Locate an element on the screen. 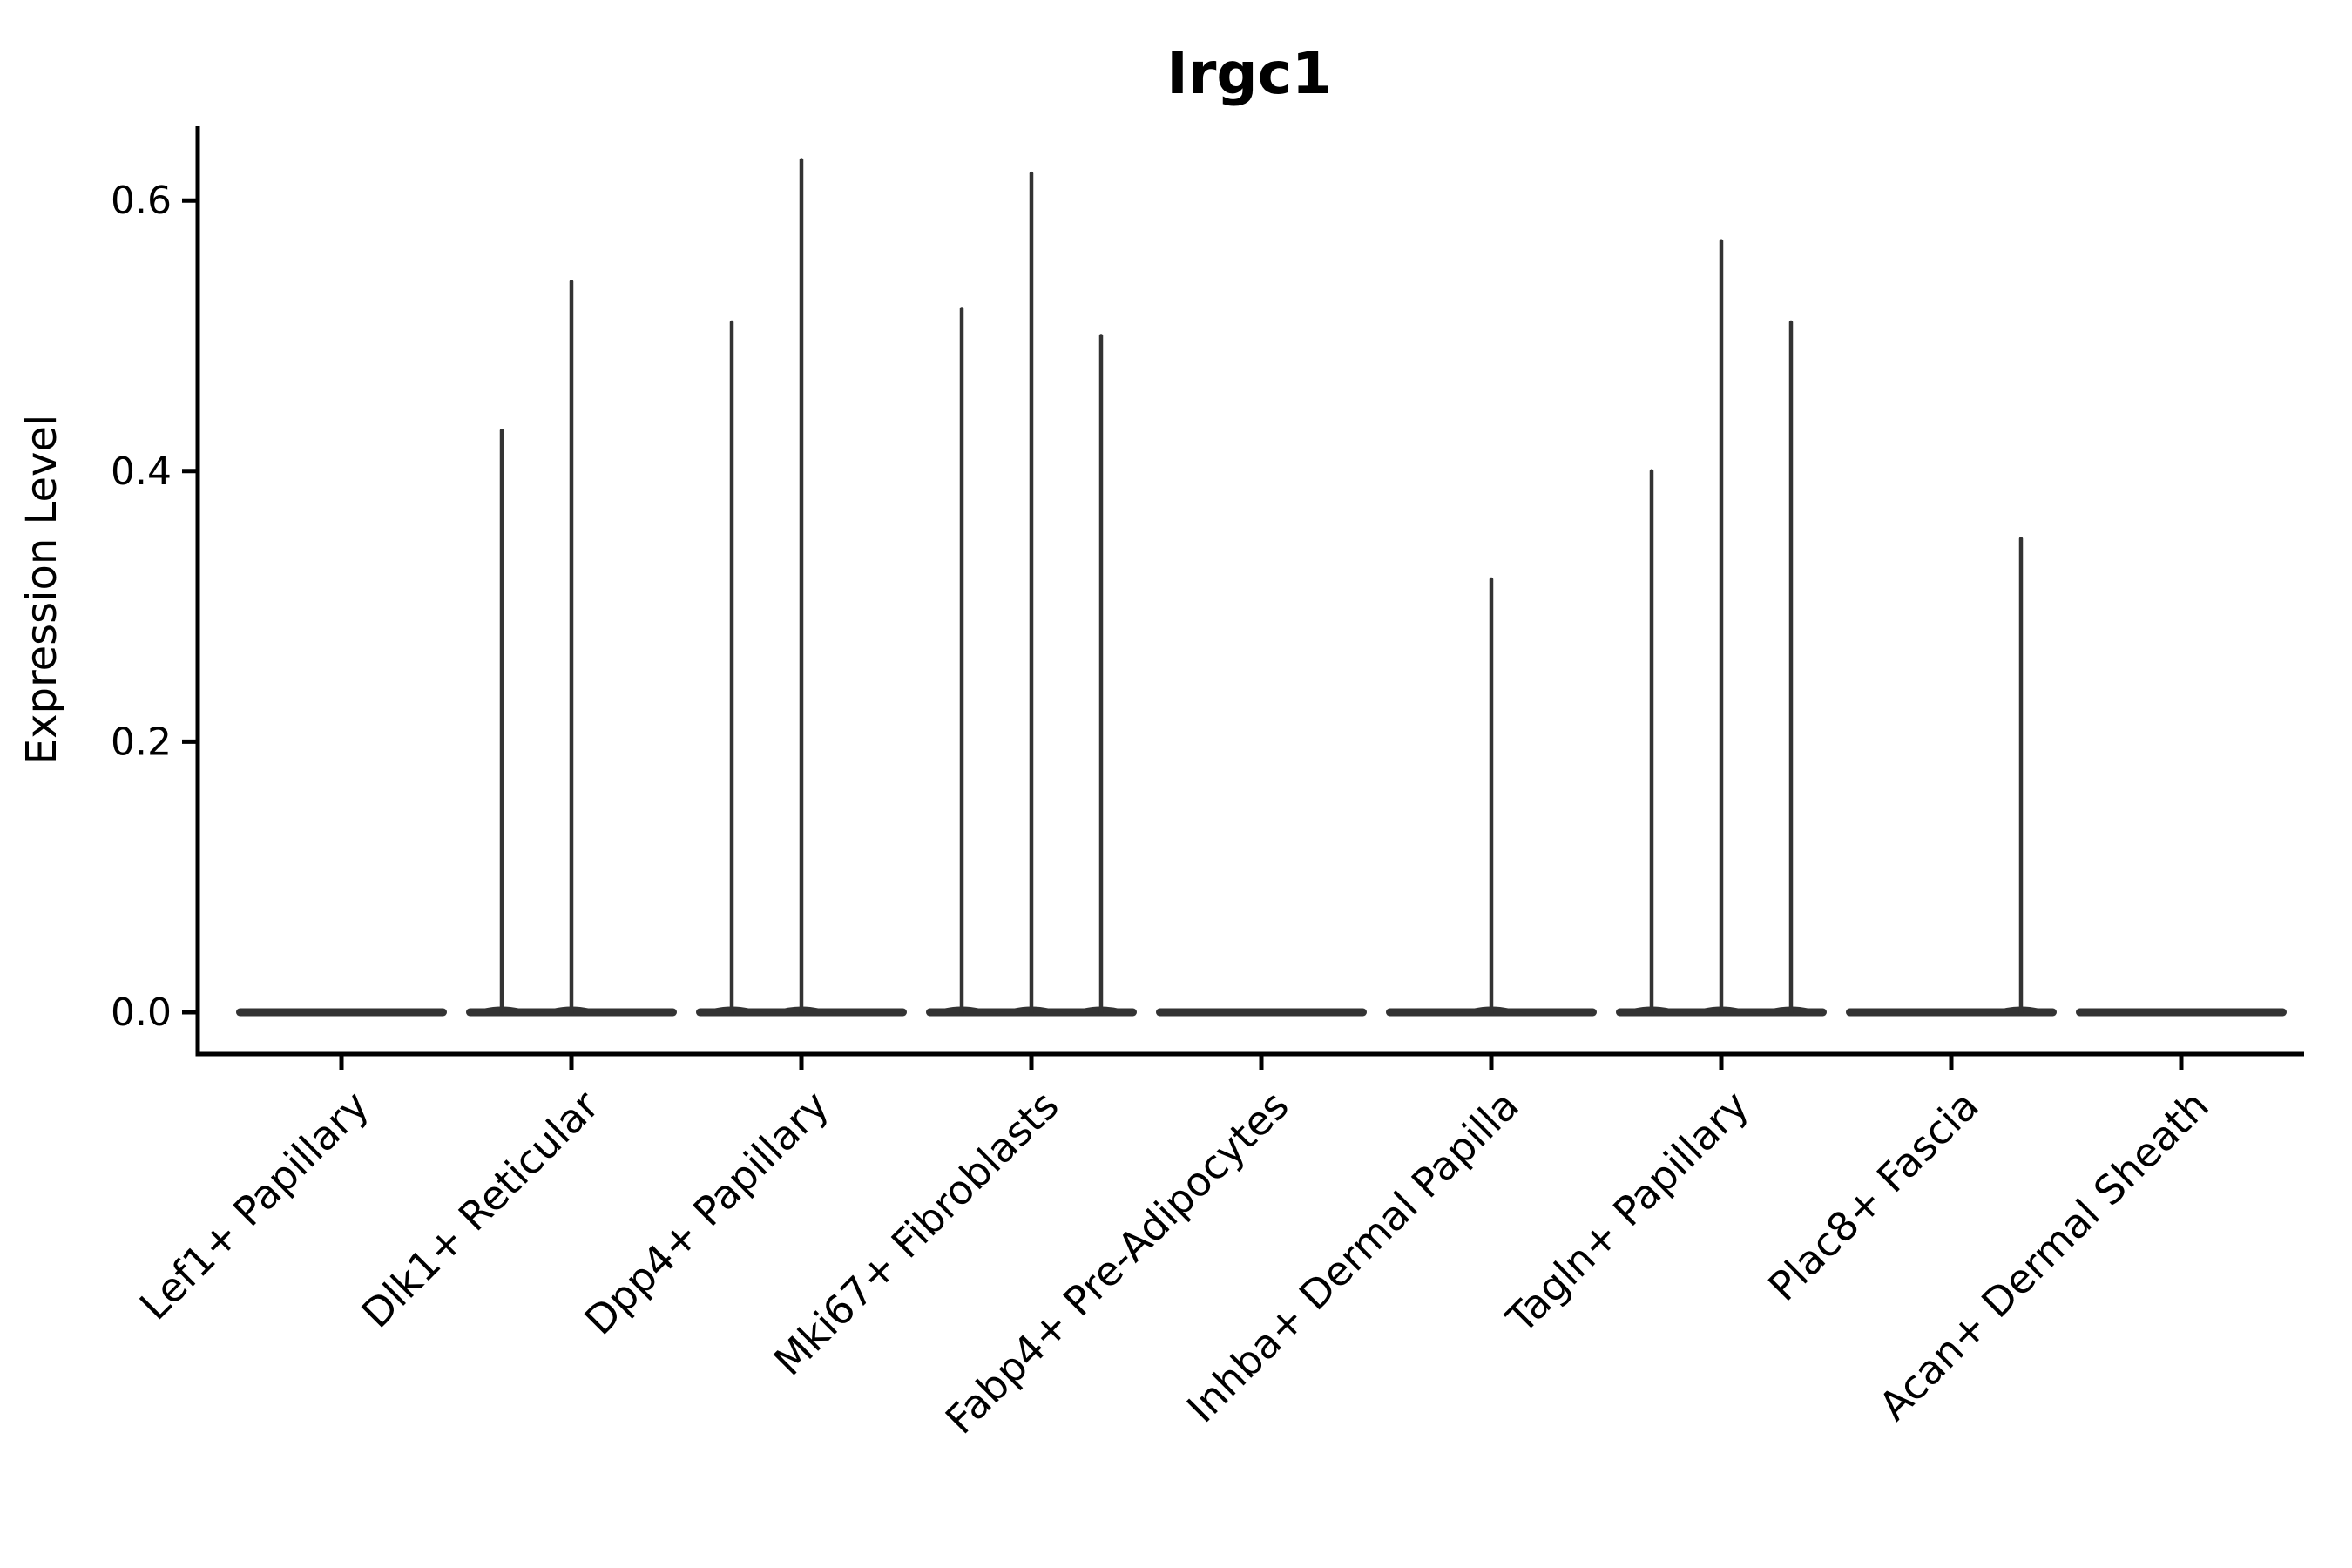  x-tick-label: Plac8+ Fascia is located at coordinates (1873, 1196).